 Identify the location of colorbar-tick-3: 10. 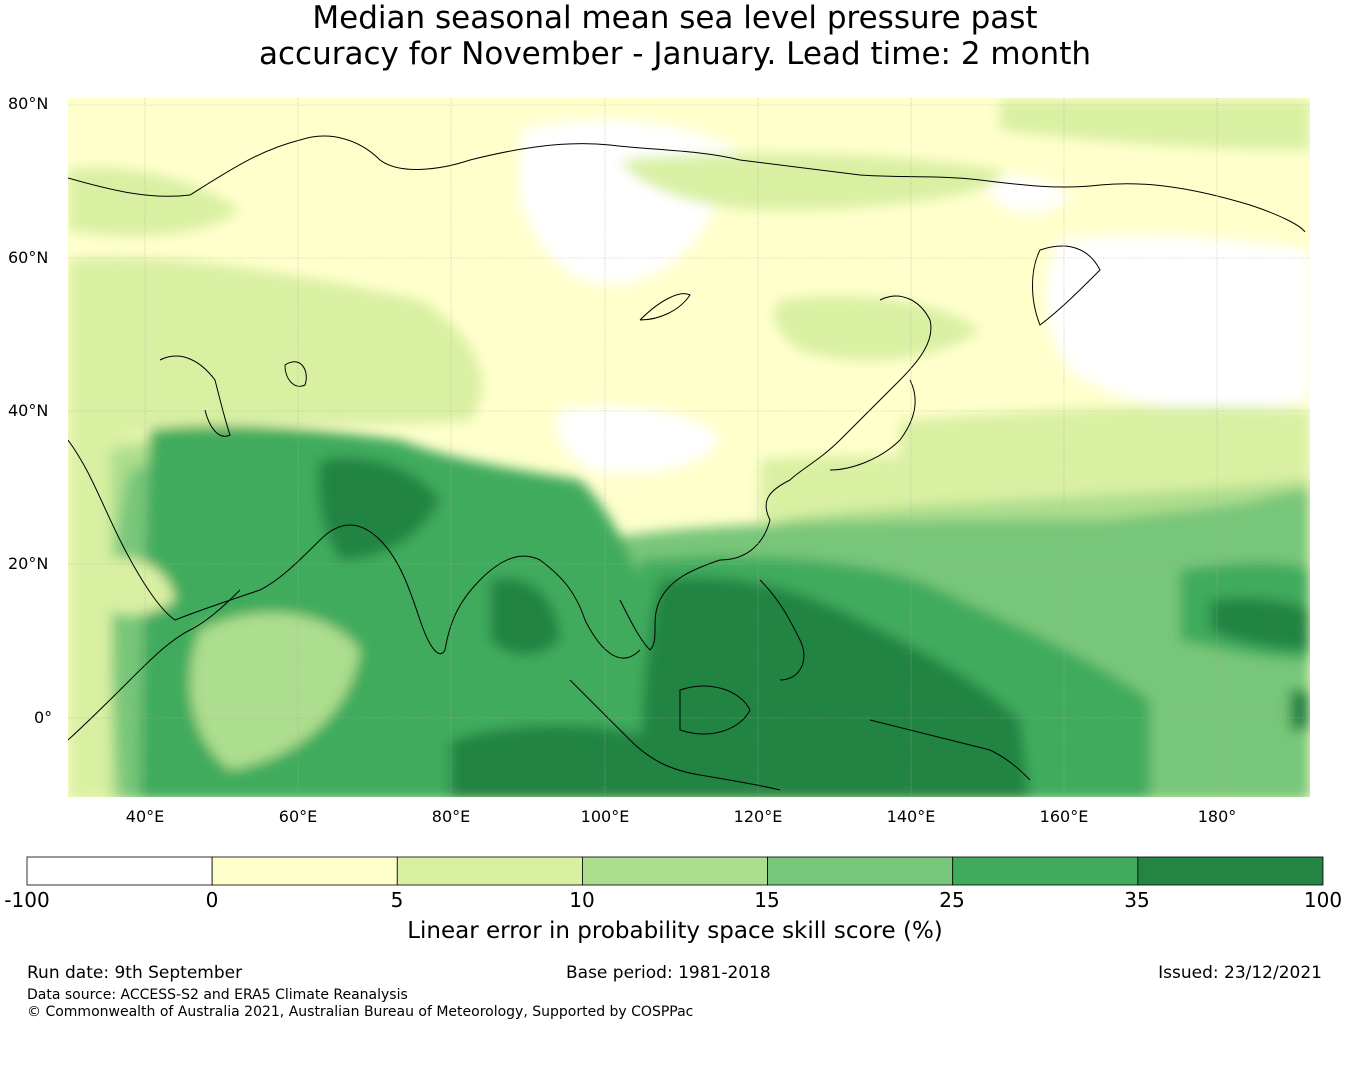
(582, 900).